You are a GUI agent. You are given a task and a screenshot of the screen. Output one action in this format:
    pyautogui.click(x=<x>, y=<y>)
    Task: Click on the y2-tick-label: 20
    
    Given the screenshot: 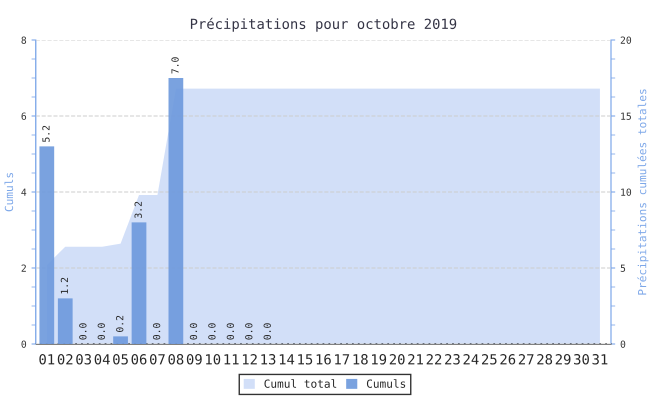 What is the action you would take?
    pyautogui.click(x=626, y=40)
    